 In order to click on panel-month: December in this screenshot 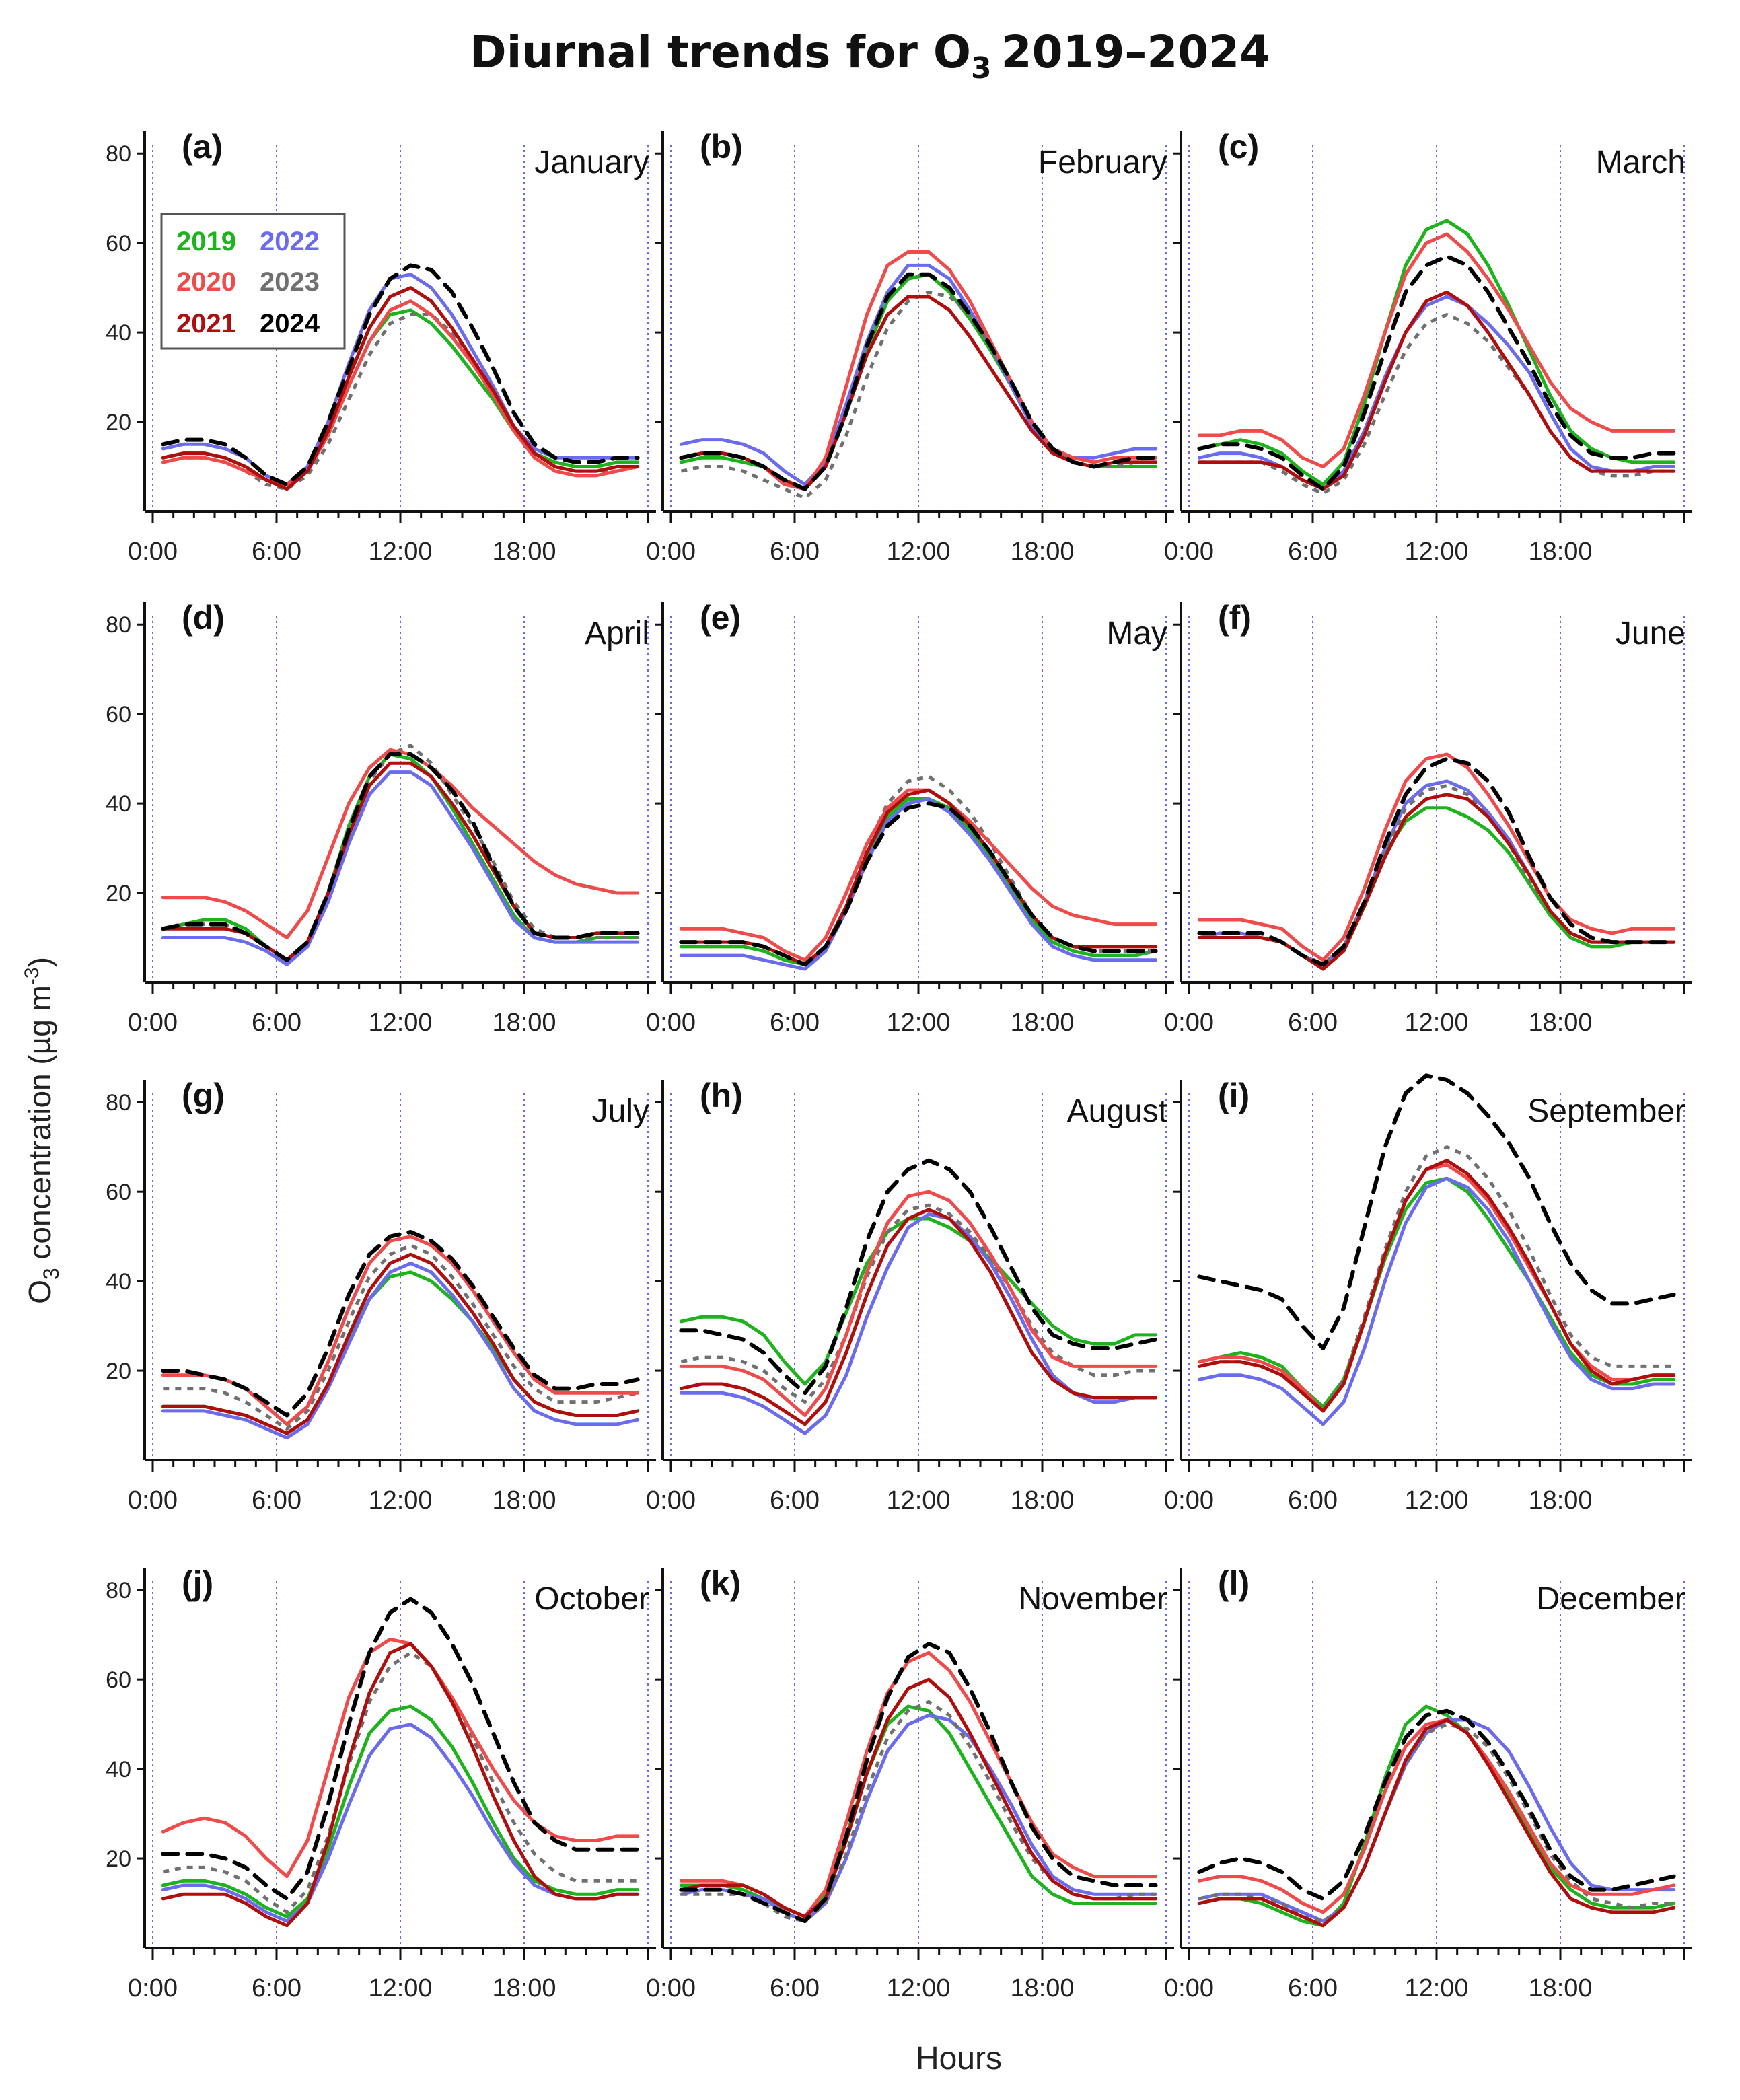, I will do `click(1611, 1599)`.